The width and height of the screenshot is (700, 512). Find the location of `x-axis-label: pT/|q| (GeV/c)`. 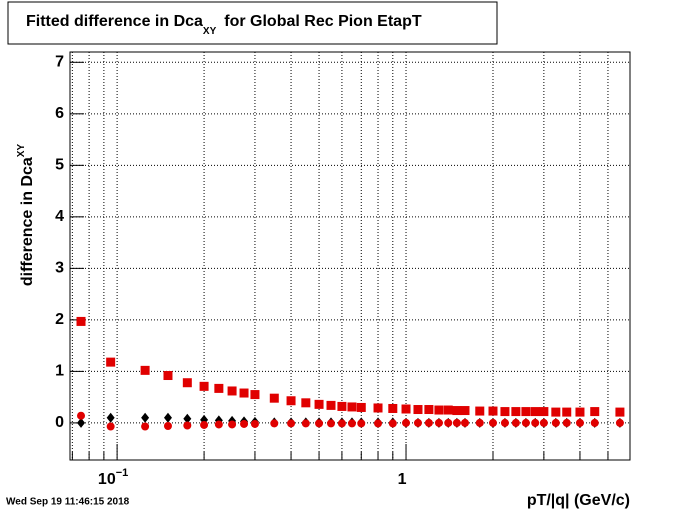

x-axis-label: pT/|q| (GeV/c) is located at coordinates (578, 500).